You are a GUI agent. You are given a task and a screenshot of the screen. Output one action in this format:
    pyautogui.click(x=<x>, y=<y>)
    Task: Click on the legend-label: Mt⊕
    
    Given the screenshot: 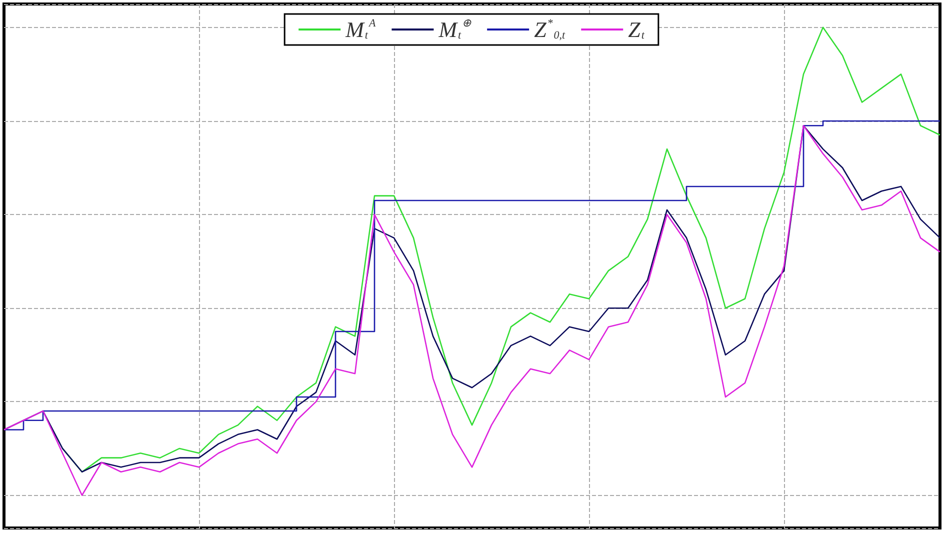 What is the action you would take?
    pyautogui.click(x=455, y=29)
    